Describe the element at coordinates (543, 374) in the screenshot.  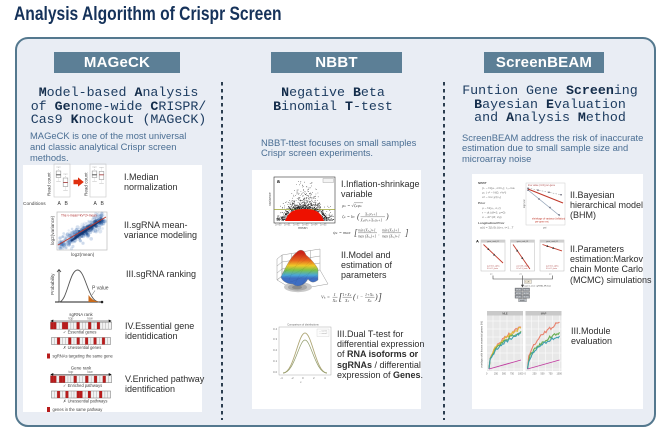
I see `svg-text: 500` at that location.